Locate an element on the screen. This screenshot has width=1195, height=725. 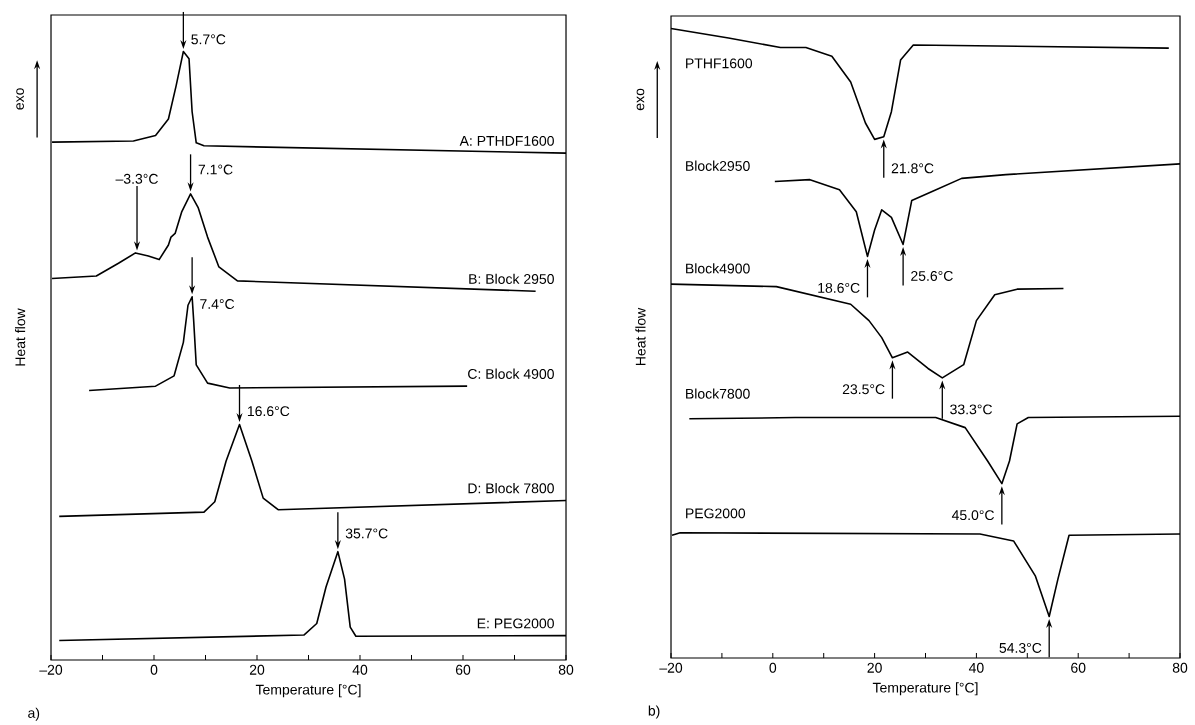
series-label: E: PEG2000 is located at coordinates (515, 623).